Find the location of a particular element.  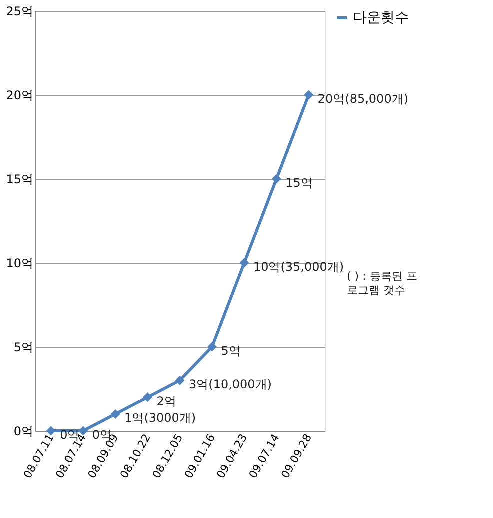

y-tick-label: 0억 is located at coordinates (24, 431).